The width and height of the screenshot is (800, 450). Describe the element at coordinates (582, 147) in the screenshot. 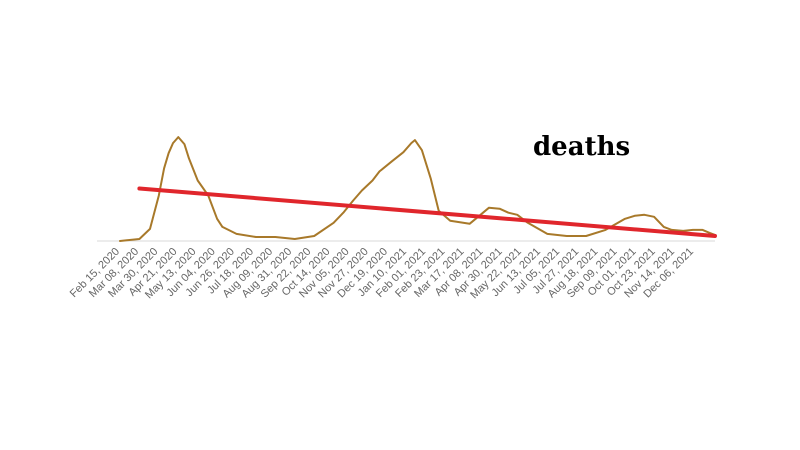

I see `chart-title: deaths` at that location.